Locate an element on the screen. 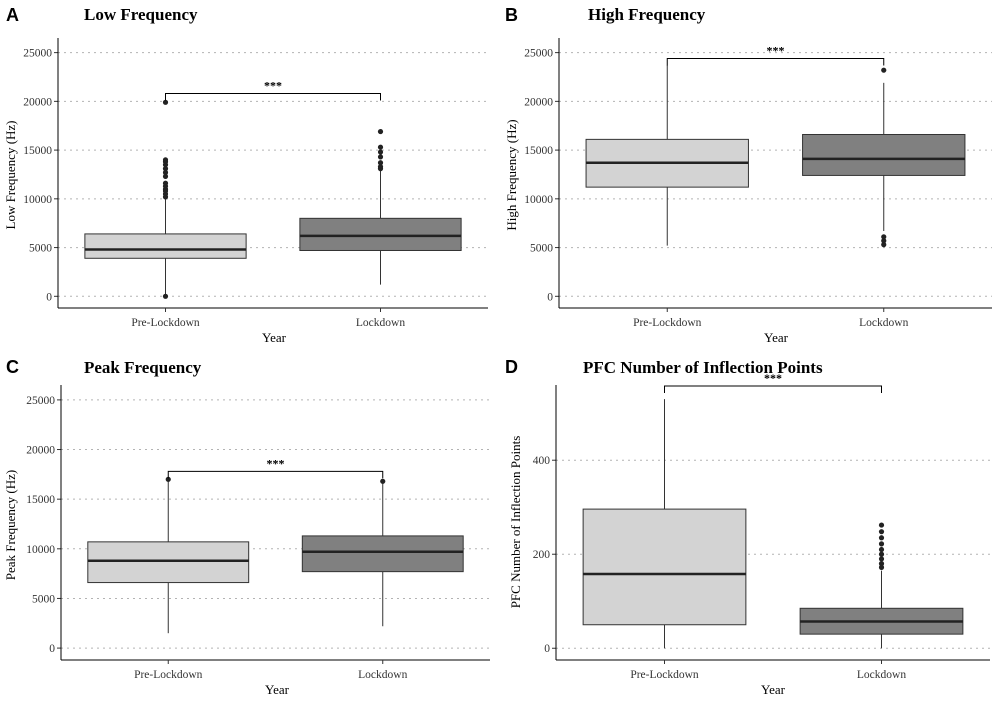  panel-letter: A is located at coordinates (12, 15).